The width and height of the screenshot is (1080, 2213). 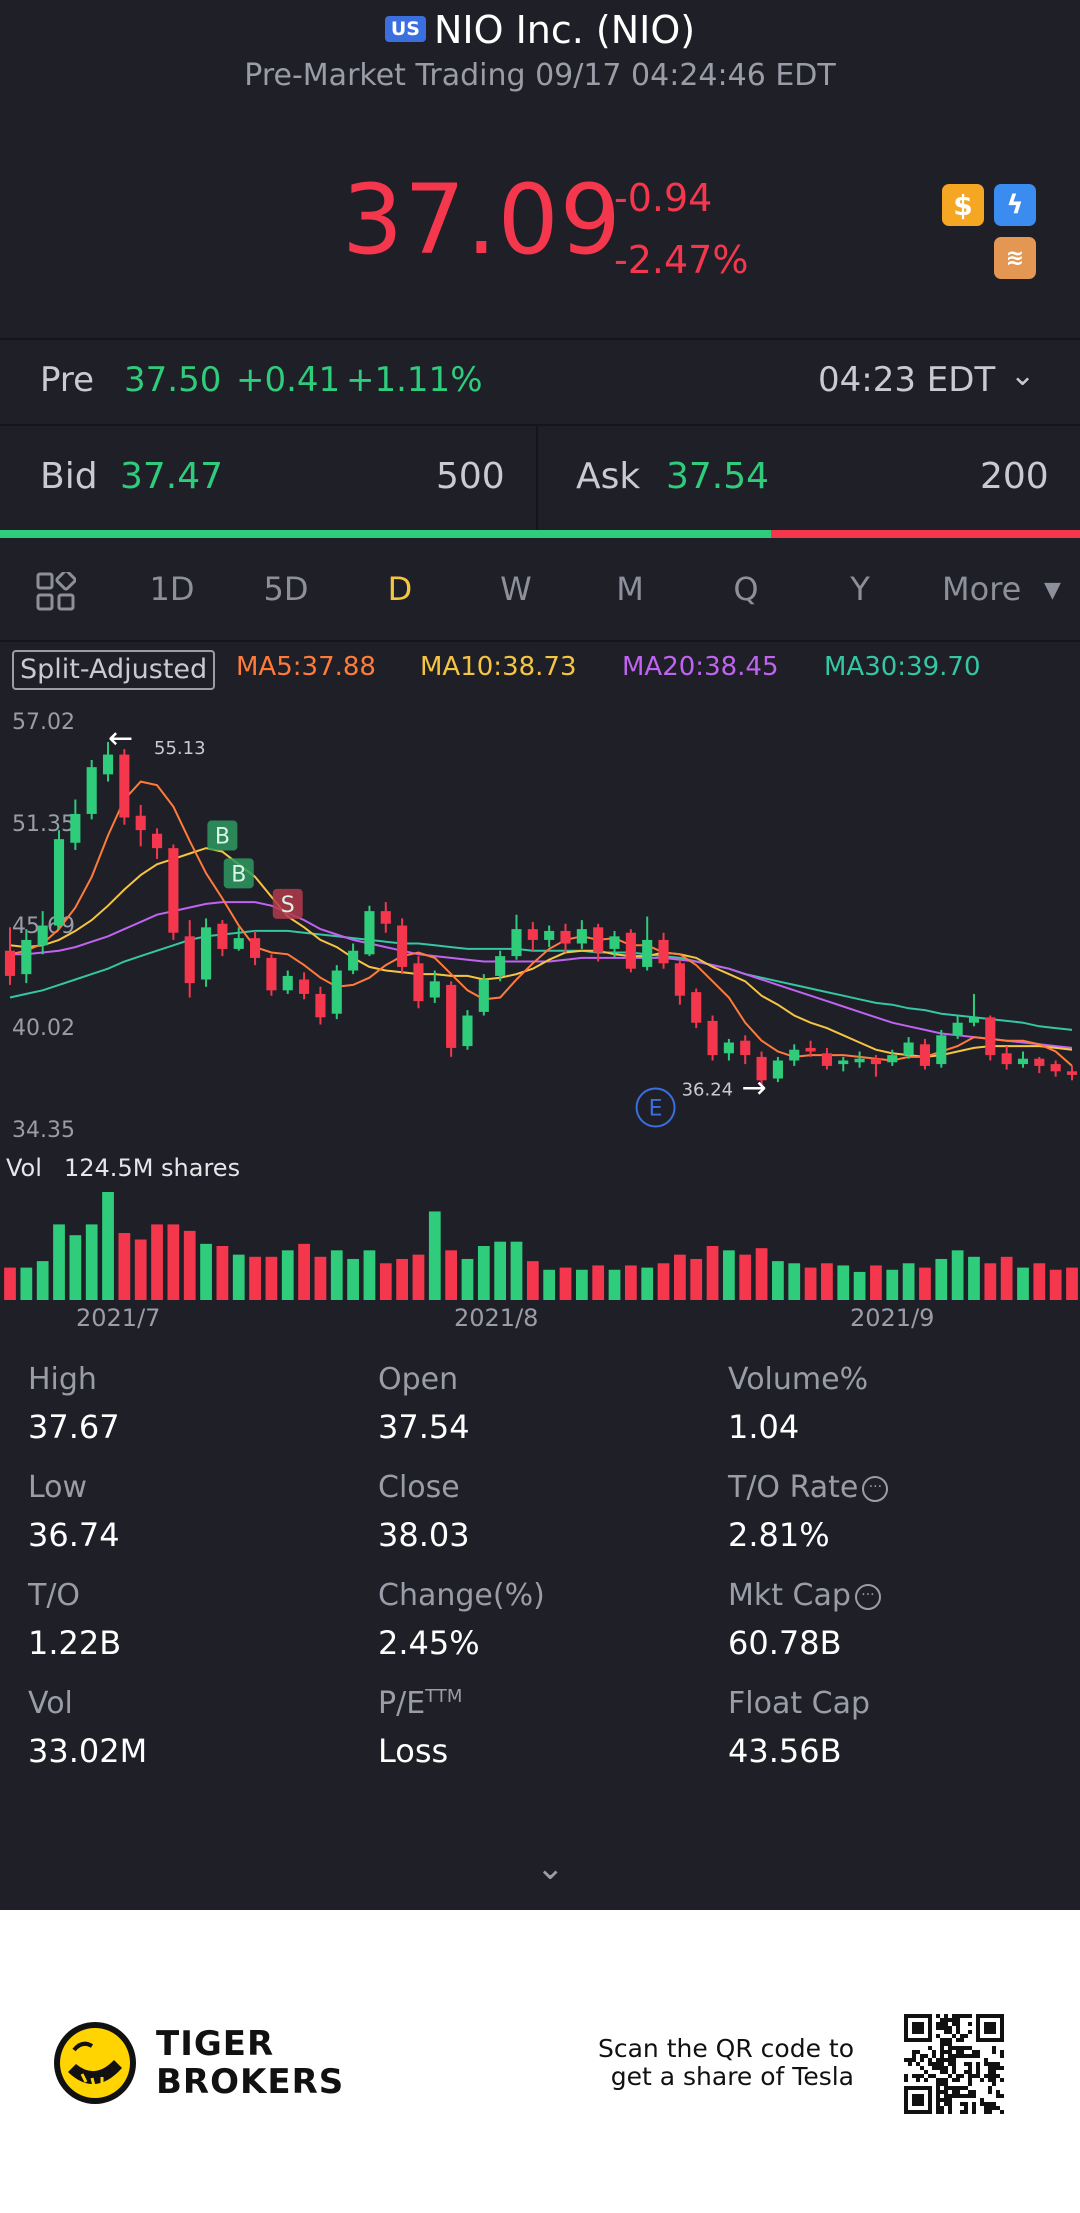 I want to click on tab-more: More, so click(x=982, y=589).